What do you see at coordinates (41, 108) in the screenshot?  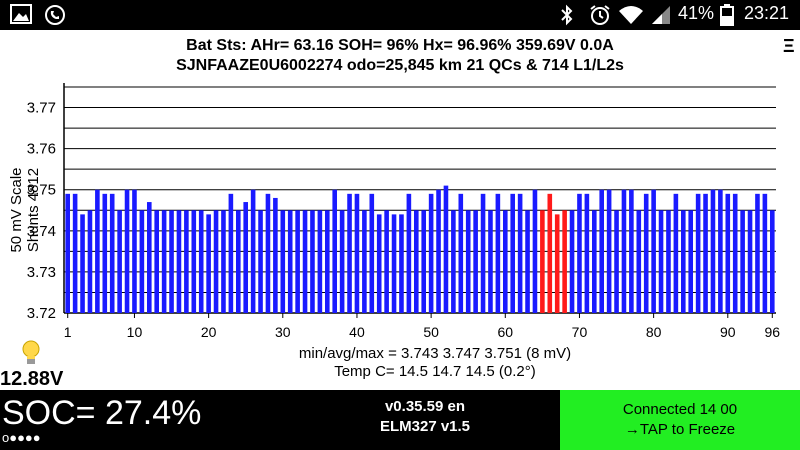 I see `y-tick-label: 3.77` at bounding box center [41, 108].